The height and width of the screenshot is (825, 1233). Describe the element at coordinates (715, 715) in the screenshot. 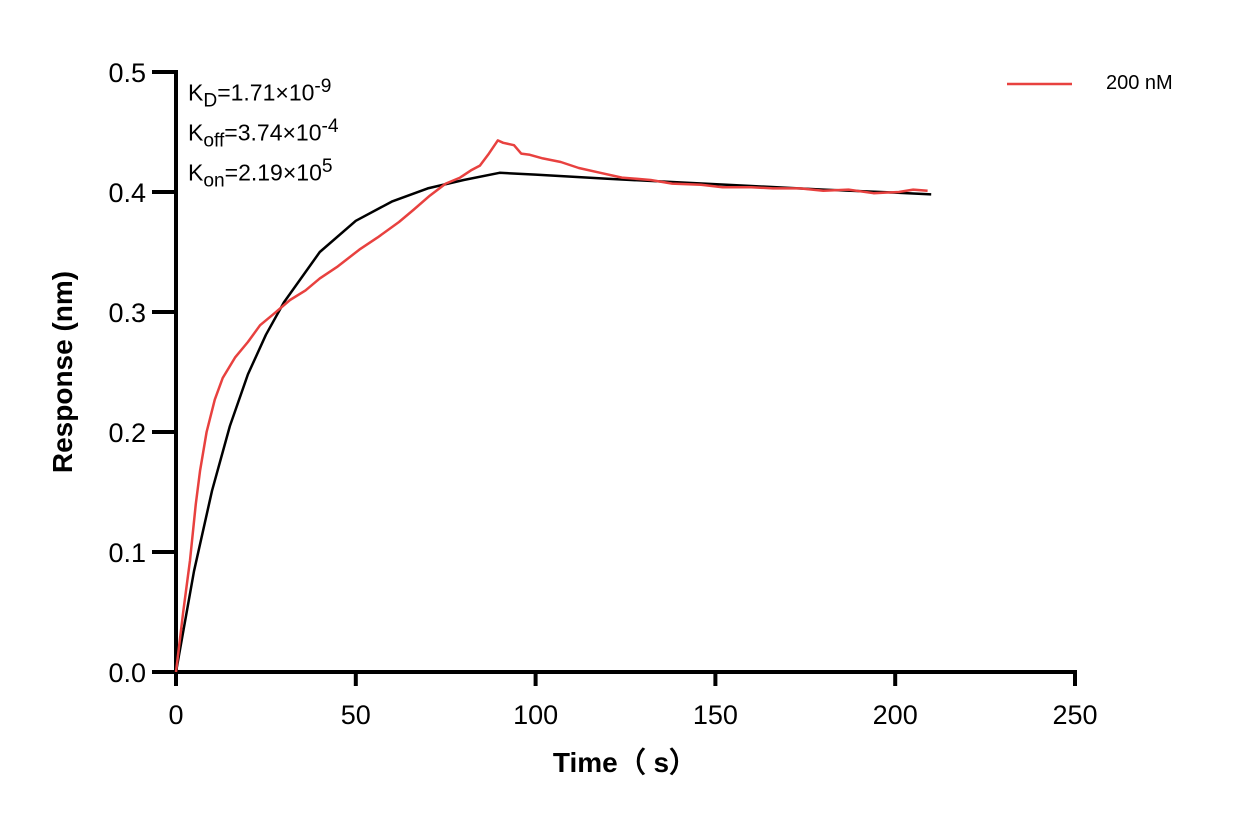

I see `x-tick-label: 150` at that location.